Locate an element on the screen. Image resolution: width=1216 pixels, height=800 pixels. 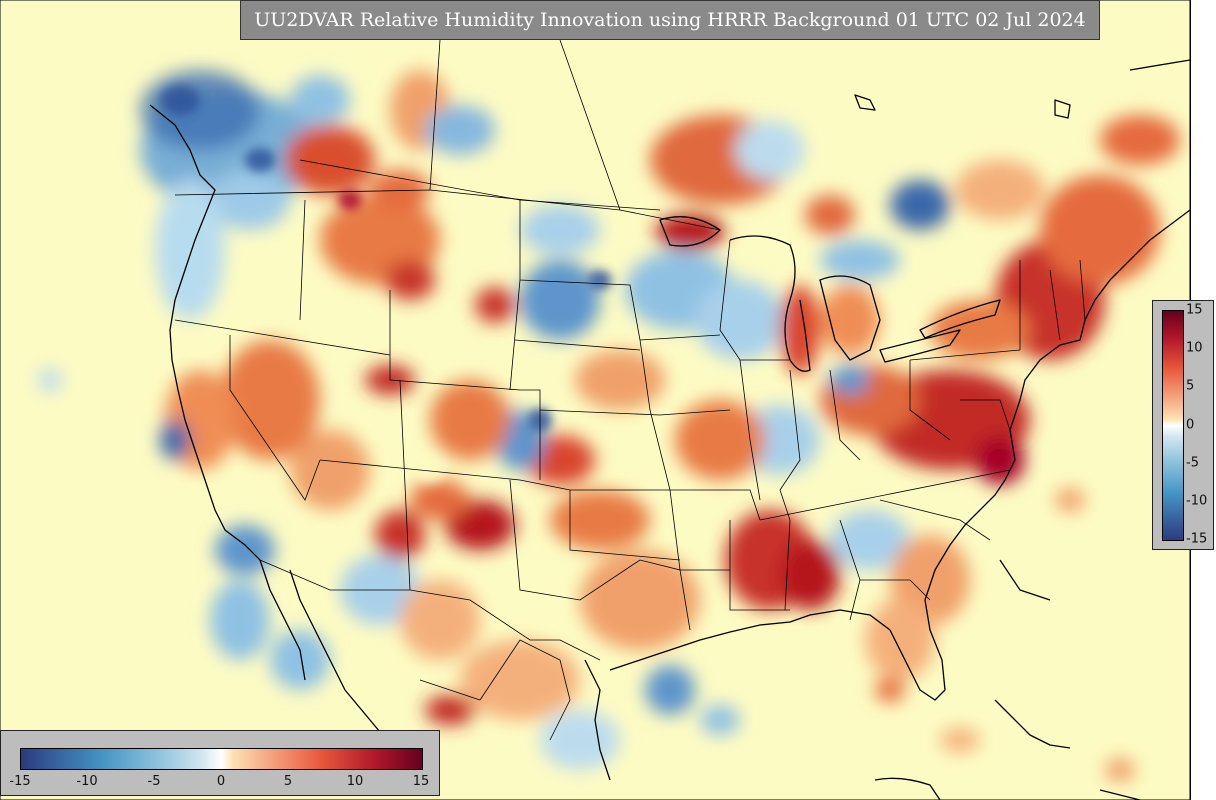
colorbar-right-tick: -10 is located at coordinates (1197, 501).